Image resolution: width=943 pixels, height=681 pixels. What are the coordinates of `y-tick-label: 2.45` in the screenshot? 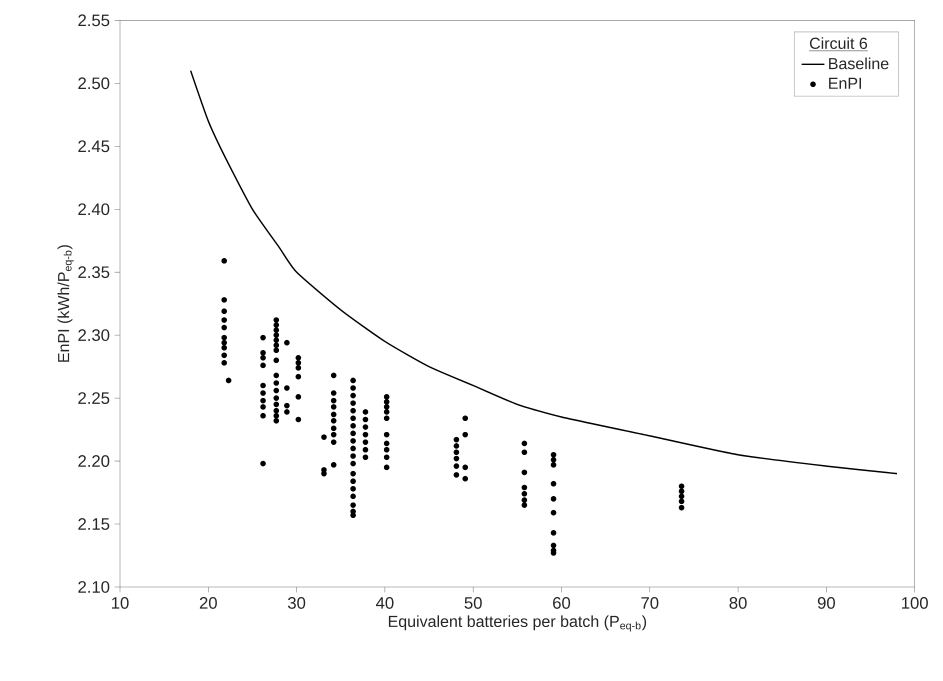 It's located at (94, 146).